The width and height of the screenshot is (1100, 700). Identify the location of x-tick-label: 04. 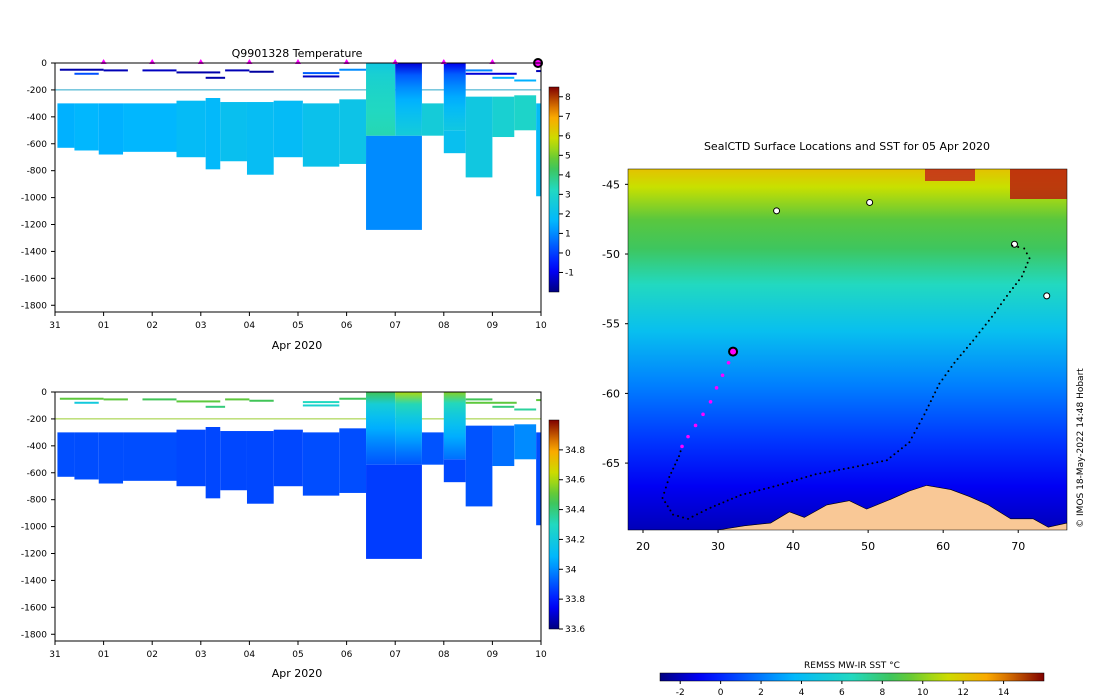
(250, 326).